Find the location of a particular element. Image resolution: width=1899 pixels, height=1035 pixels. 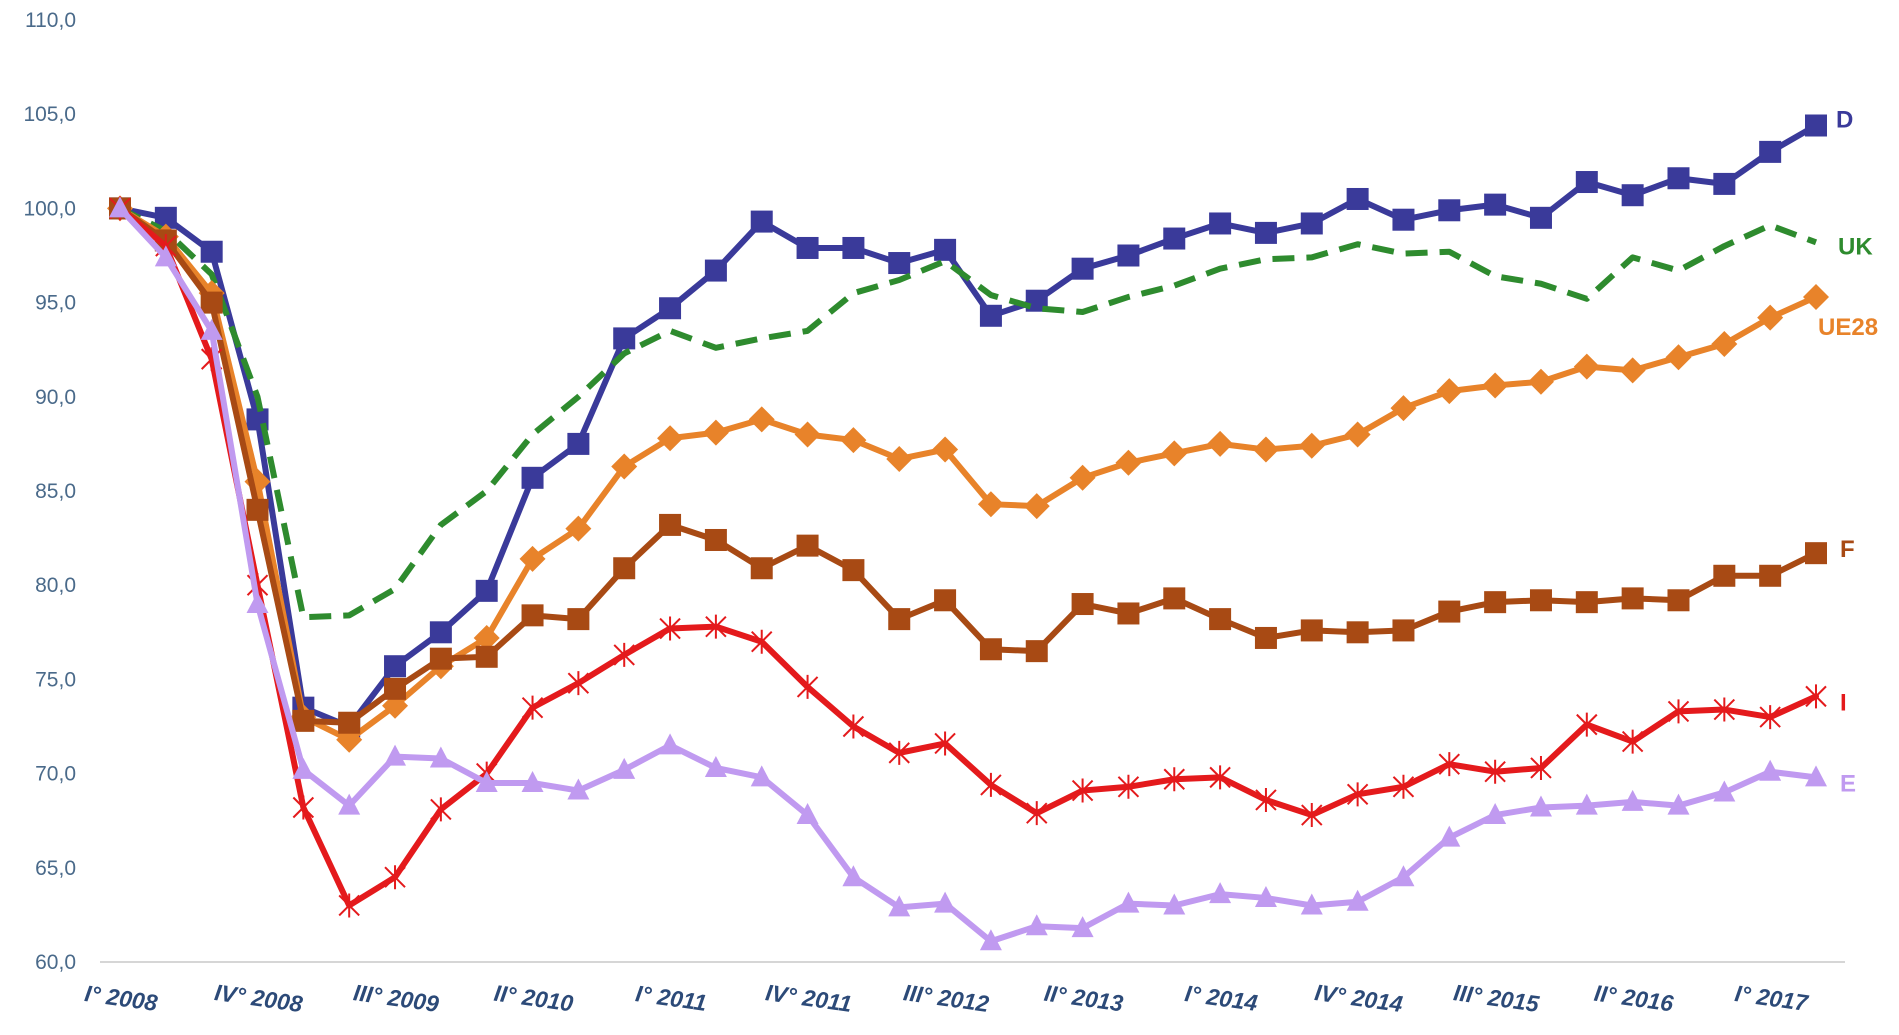

x-tick-label: I° 2017 is located at coordinates (1771, 998).